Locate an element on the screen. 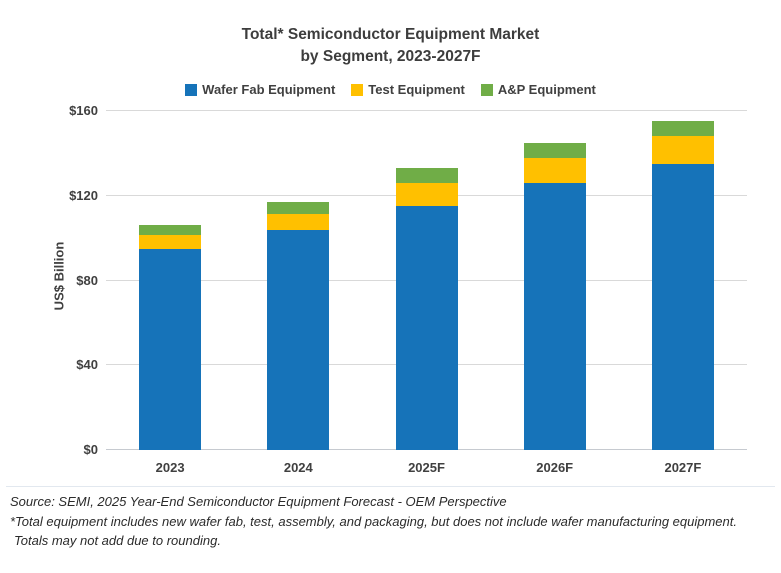 Image resolution: width=781 pixels, height=573 pixels. segment-test-equipment-2025f is located at coordinates (426, 195).